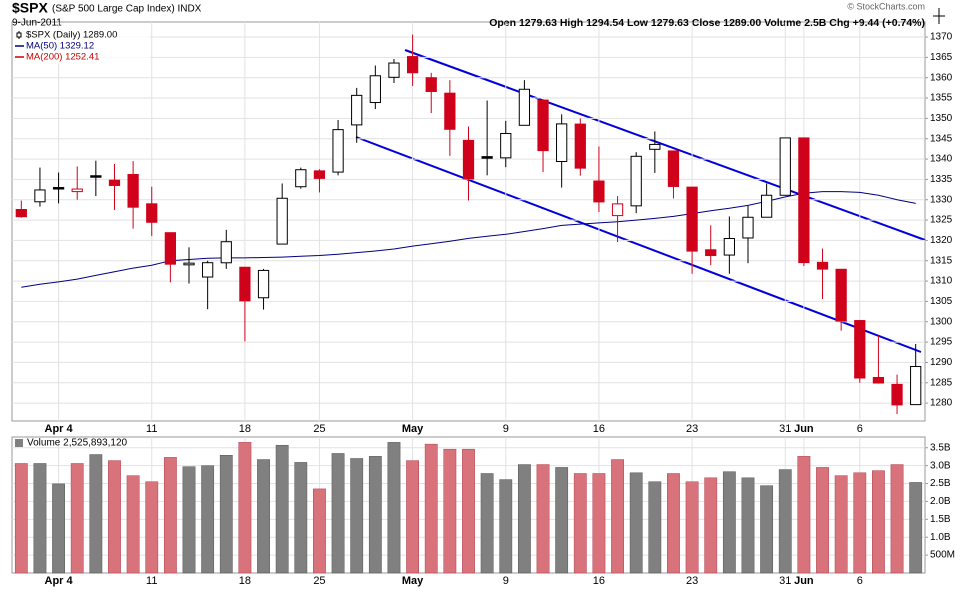 Image resolution: width=971 pixels, height=599 pixels. I want to click on y-tick-label: 1305, so click(941, 301).